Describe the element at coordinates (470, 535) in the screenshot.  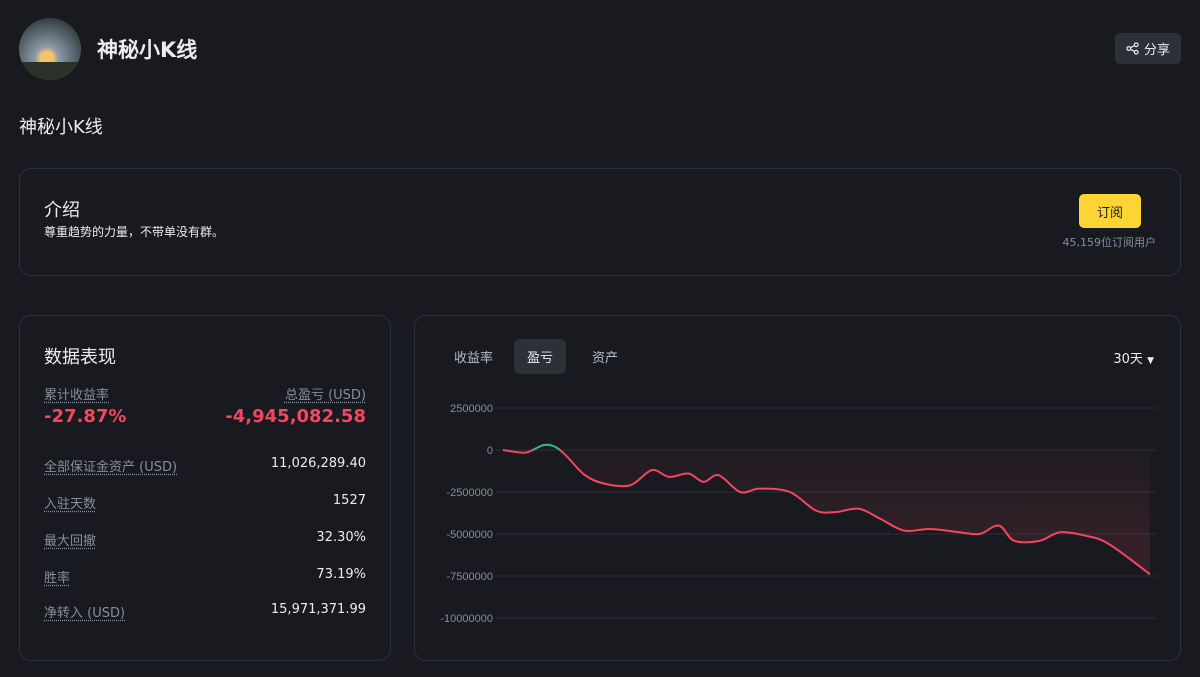
I see `y-tick-label: -5000000` at that location.